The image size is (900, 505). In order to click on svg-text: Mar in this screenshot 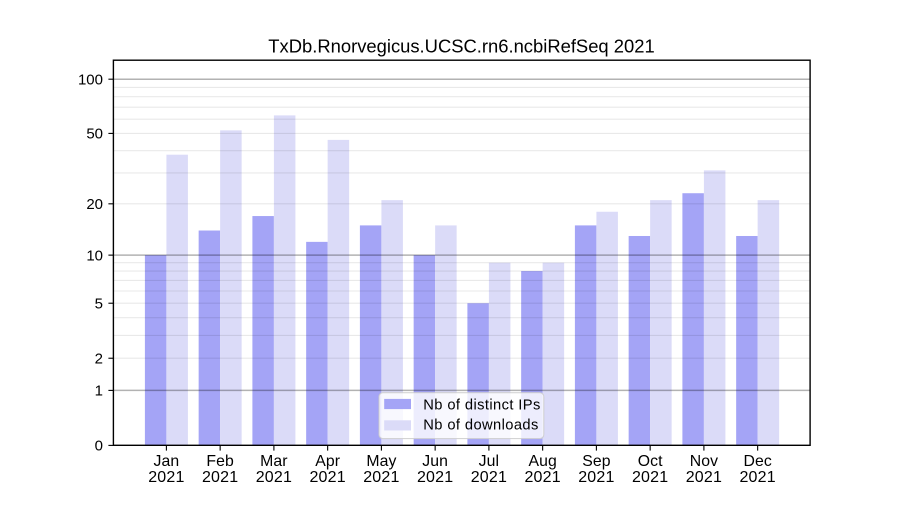, I will do `click(274, 461)`.